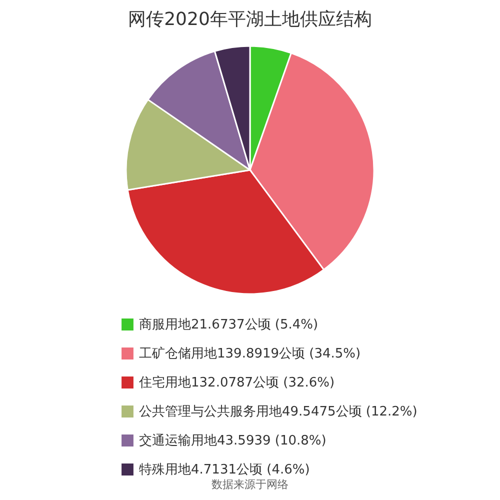 This screenshot has width=500, height=500. What do you see at coordinates (278, 412) in the screenshot?
I see `legend-label: 公共管理与公共服务用地49.5475公顷 (12.2%)` at bounding box center [278, 412].